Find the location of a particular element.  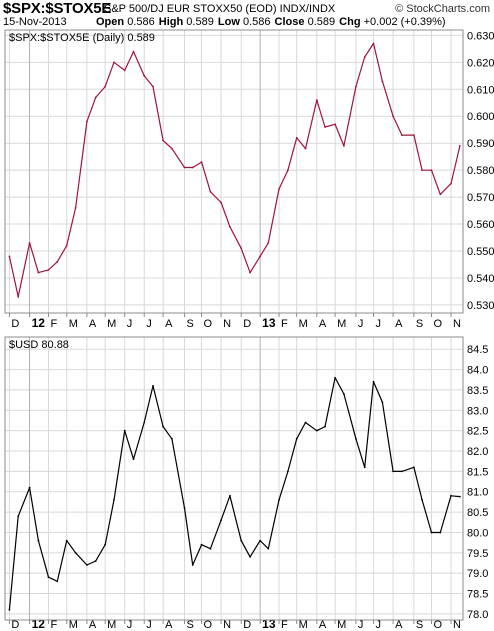

ratio-x-tick-label: M is located at coordinates (111, 324).